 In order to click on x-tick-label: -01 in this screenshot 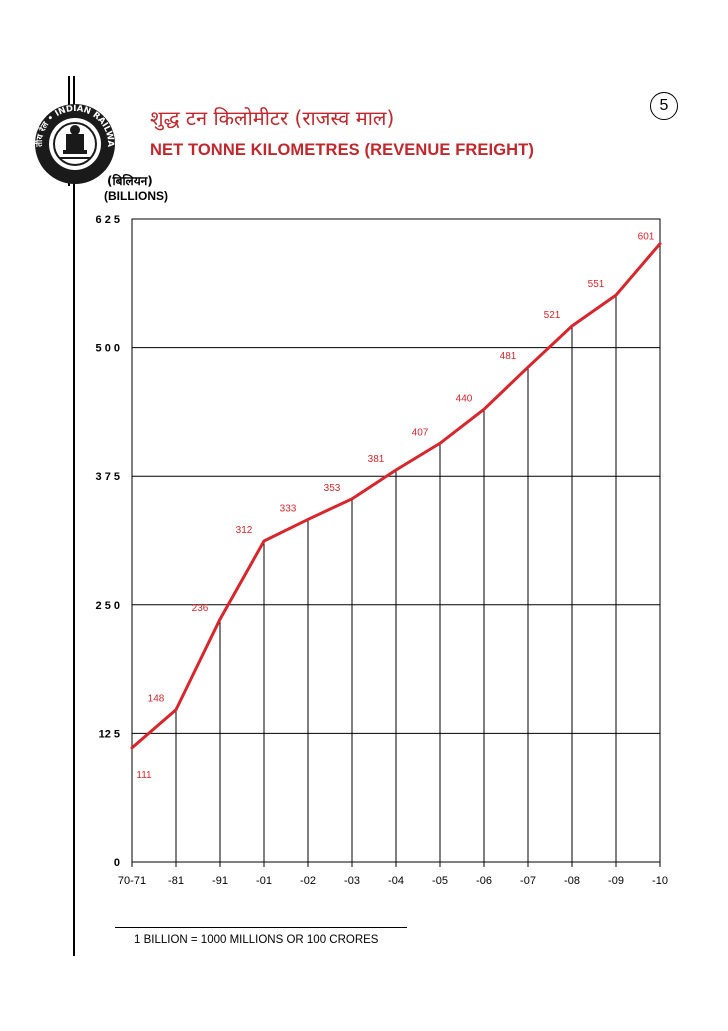, I will do `click(264, 881)`.